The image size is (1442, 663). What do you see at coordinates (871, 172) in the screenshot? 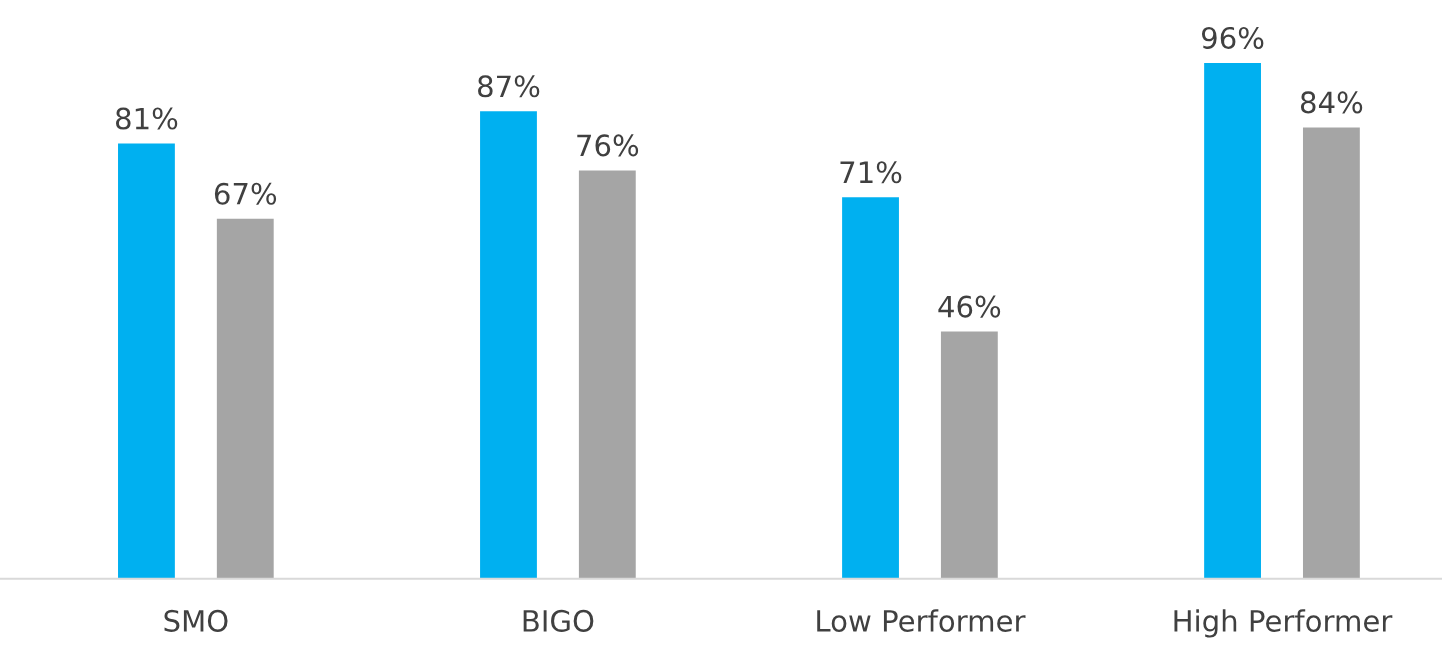
I see `data-label: 71%` at bounding box center [871, 172].